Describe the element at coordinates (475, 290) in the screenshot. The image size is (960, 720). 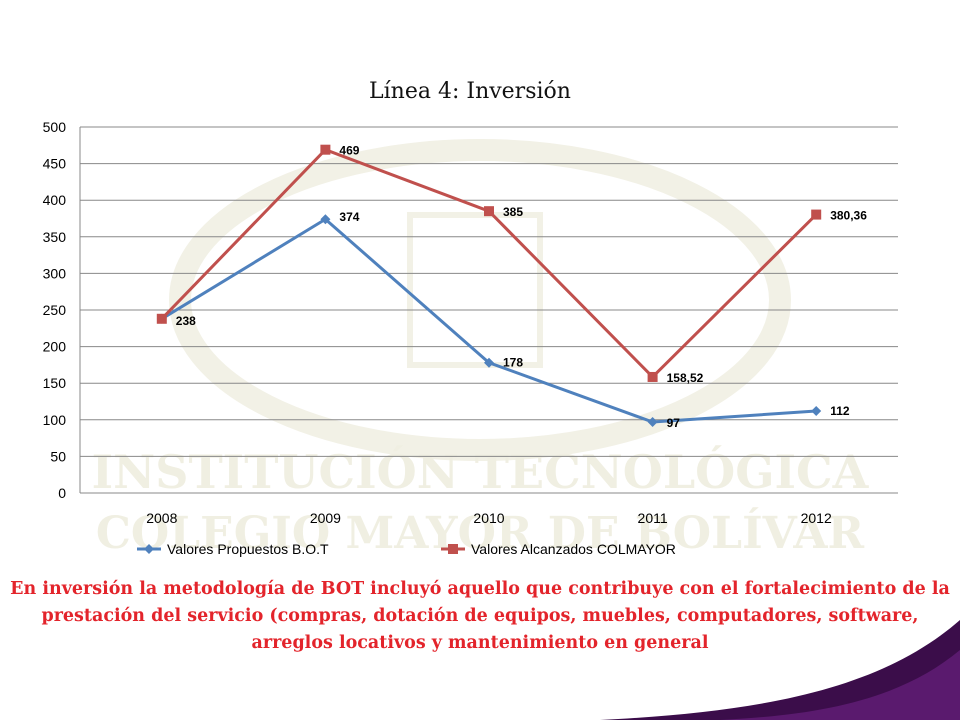
I see `watermark-shield` at that location.